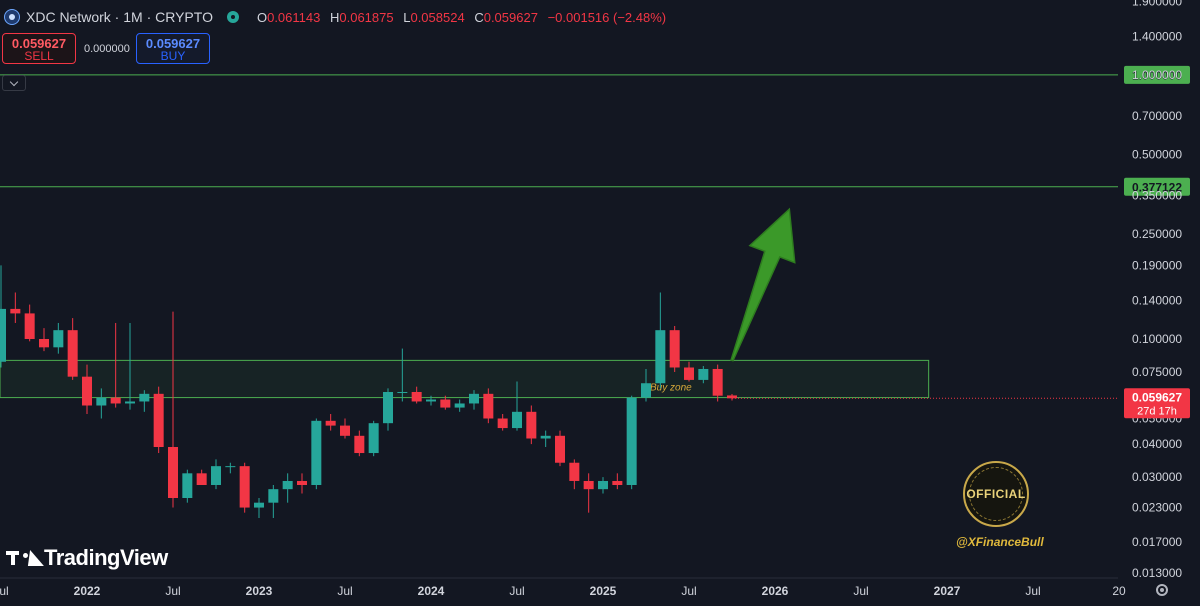 The height and width of the screenshot is (606, 1200). I want to click on price-tick-label: 0.075000, so click(1157, 372).